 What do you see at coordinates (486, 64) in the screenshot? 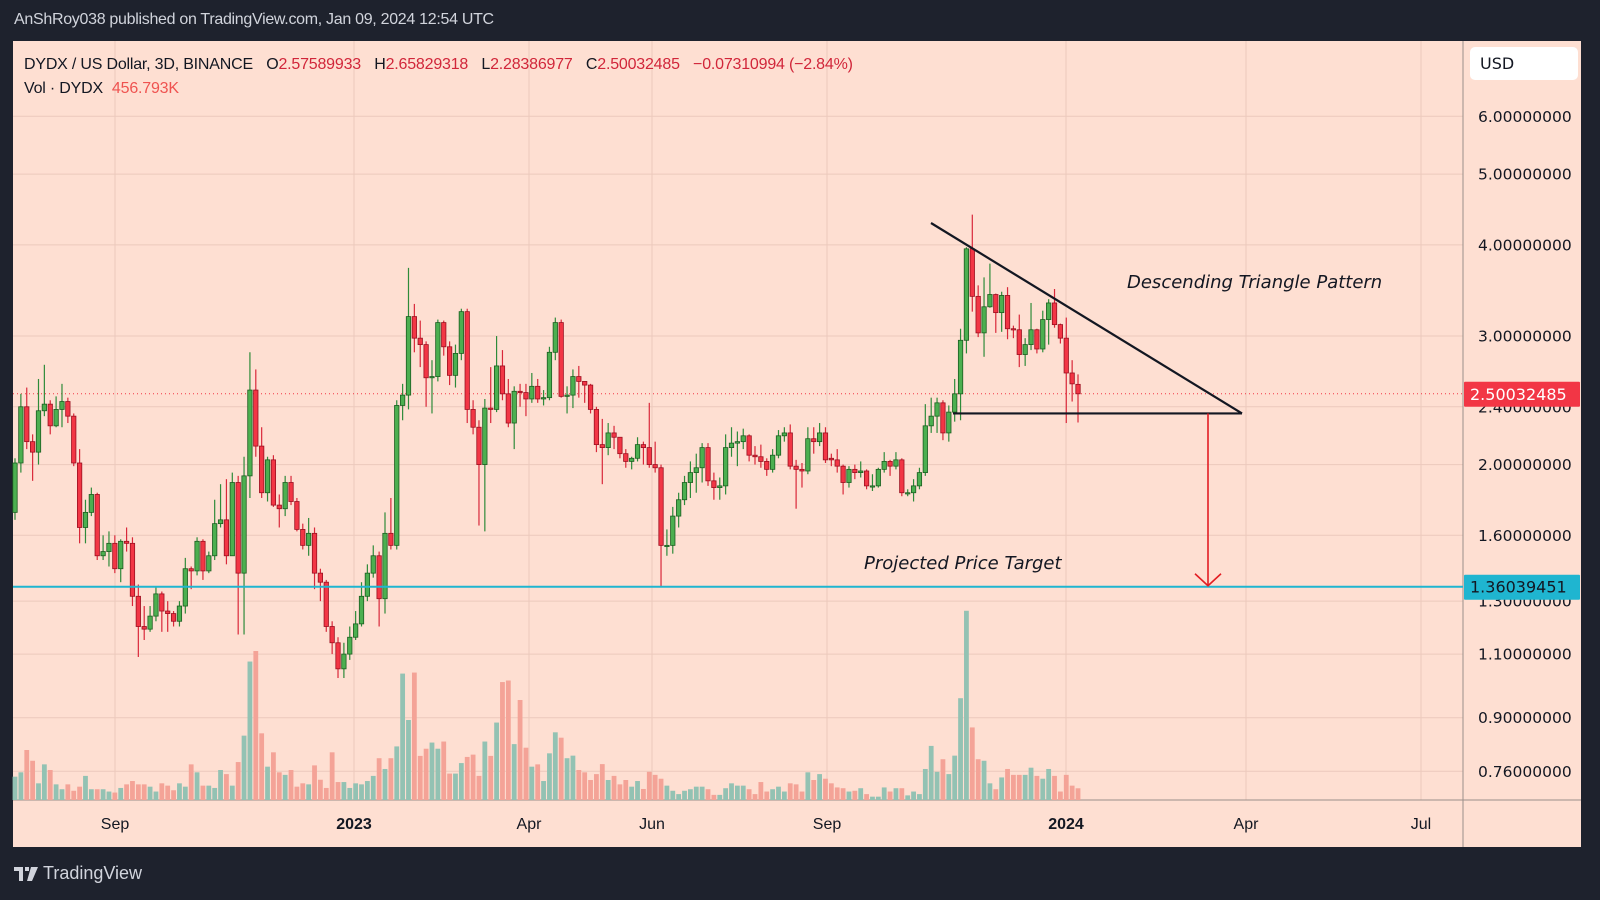
I see `low-label: L` at bounding box center [486, 64].